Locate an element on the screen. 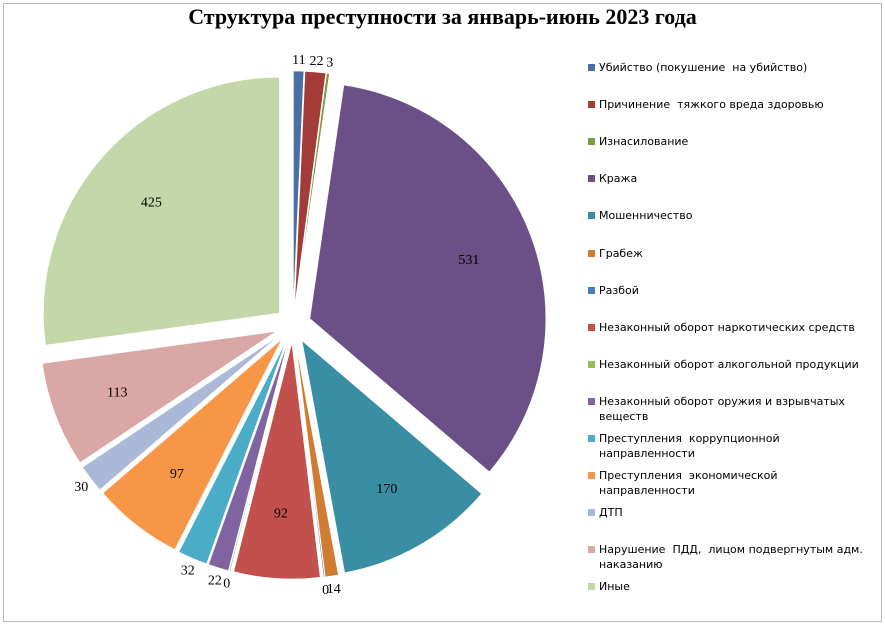 Image resolution: width=885 pixels, height=625 pixels. legend-label: Незаконный оборот алкогольной продукции is located at coordinates (729, 364).